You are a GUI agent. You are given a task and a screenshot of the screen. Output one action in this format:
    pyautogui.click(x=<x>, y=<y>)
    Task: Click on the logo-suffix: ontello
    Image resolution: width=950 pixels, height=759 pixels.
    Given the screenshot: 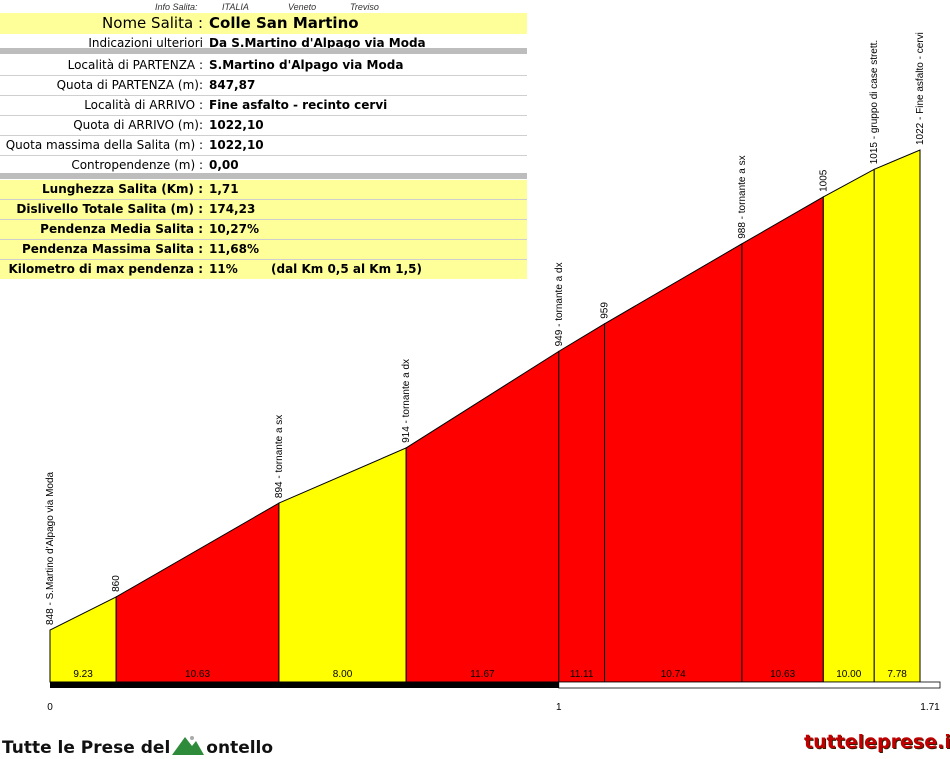 What is the action you would take?
    pyautogui.click(x=240, y=748)
    